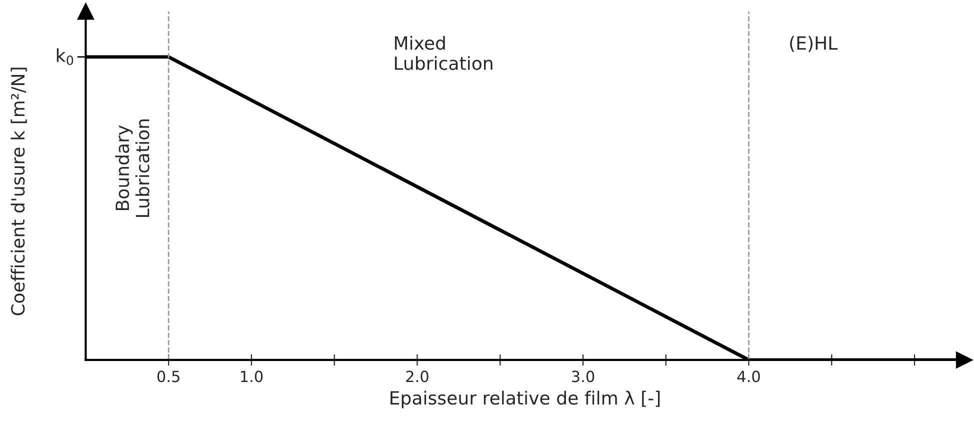 The height and width of the screenshot is (425, 974). I want to click on text: (E)HL, so click(814, 44).